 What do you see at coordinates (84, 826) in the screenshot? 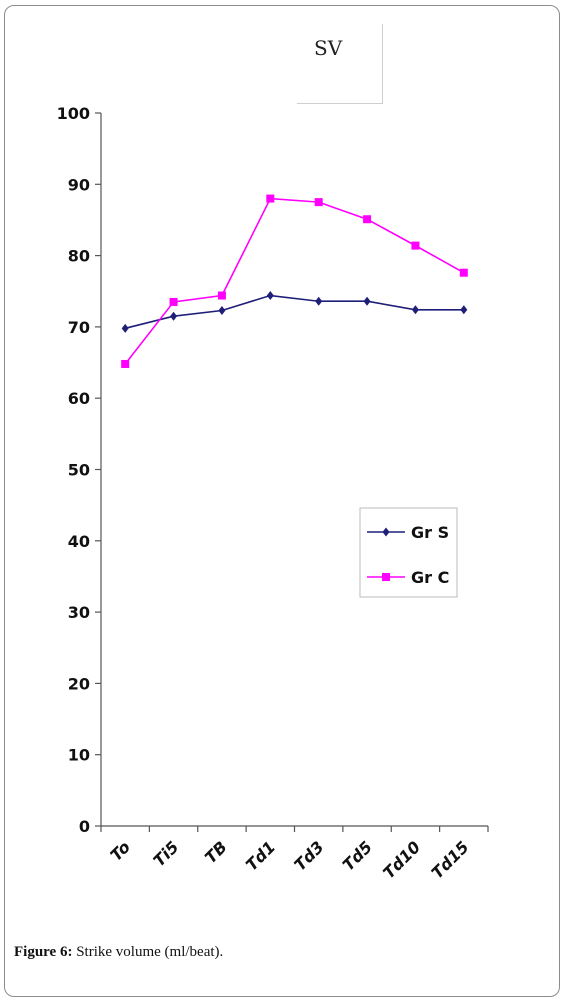
I see `y-tick-label: 0` at bounding box center [84, 826].